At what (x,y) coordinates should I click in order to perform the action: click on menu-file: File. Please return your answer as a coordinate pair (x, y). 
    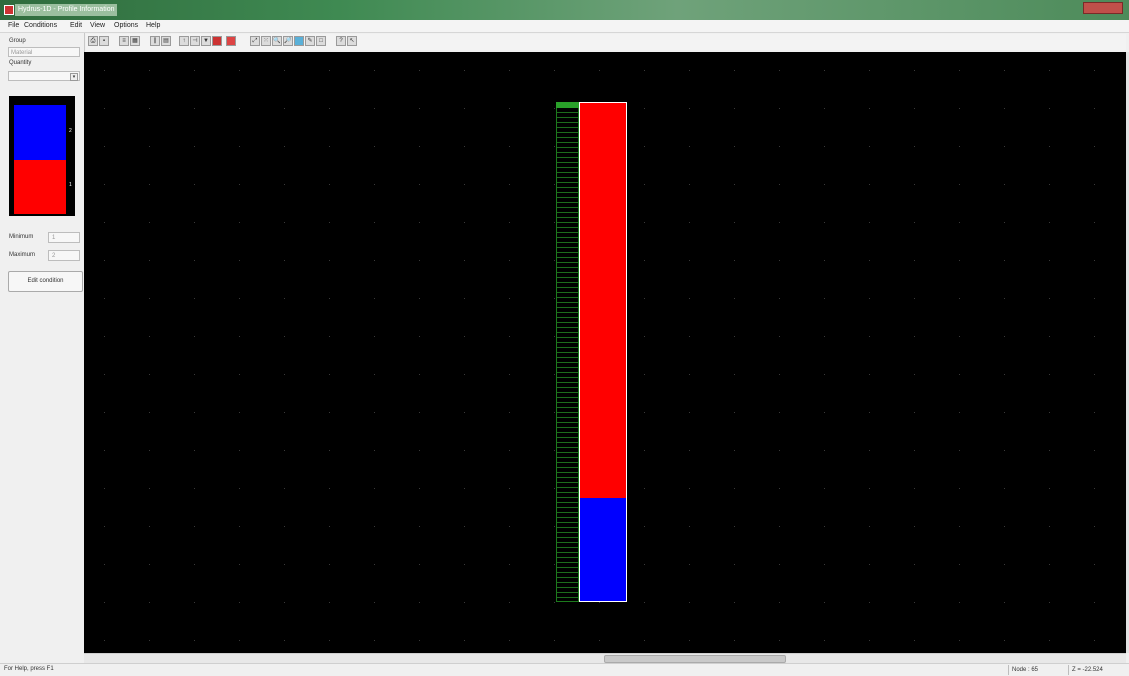
    Looking at the image, I should click on (14, 25).